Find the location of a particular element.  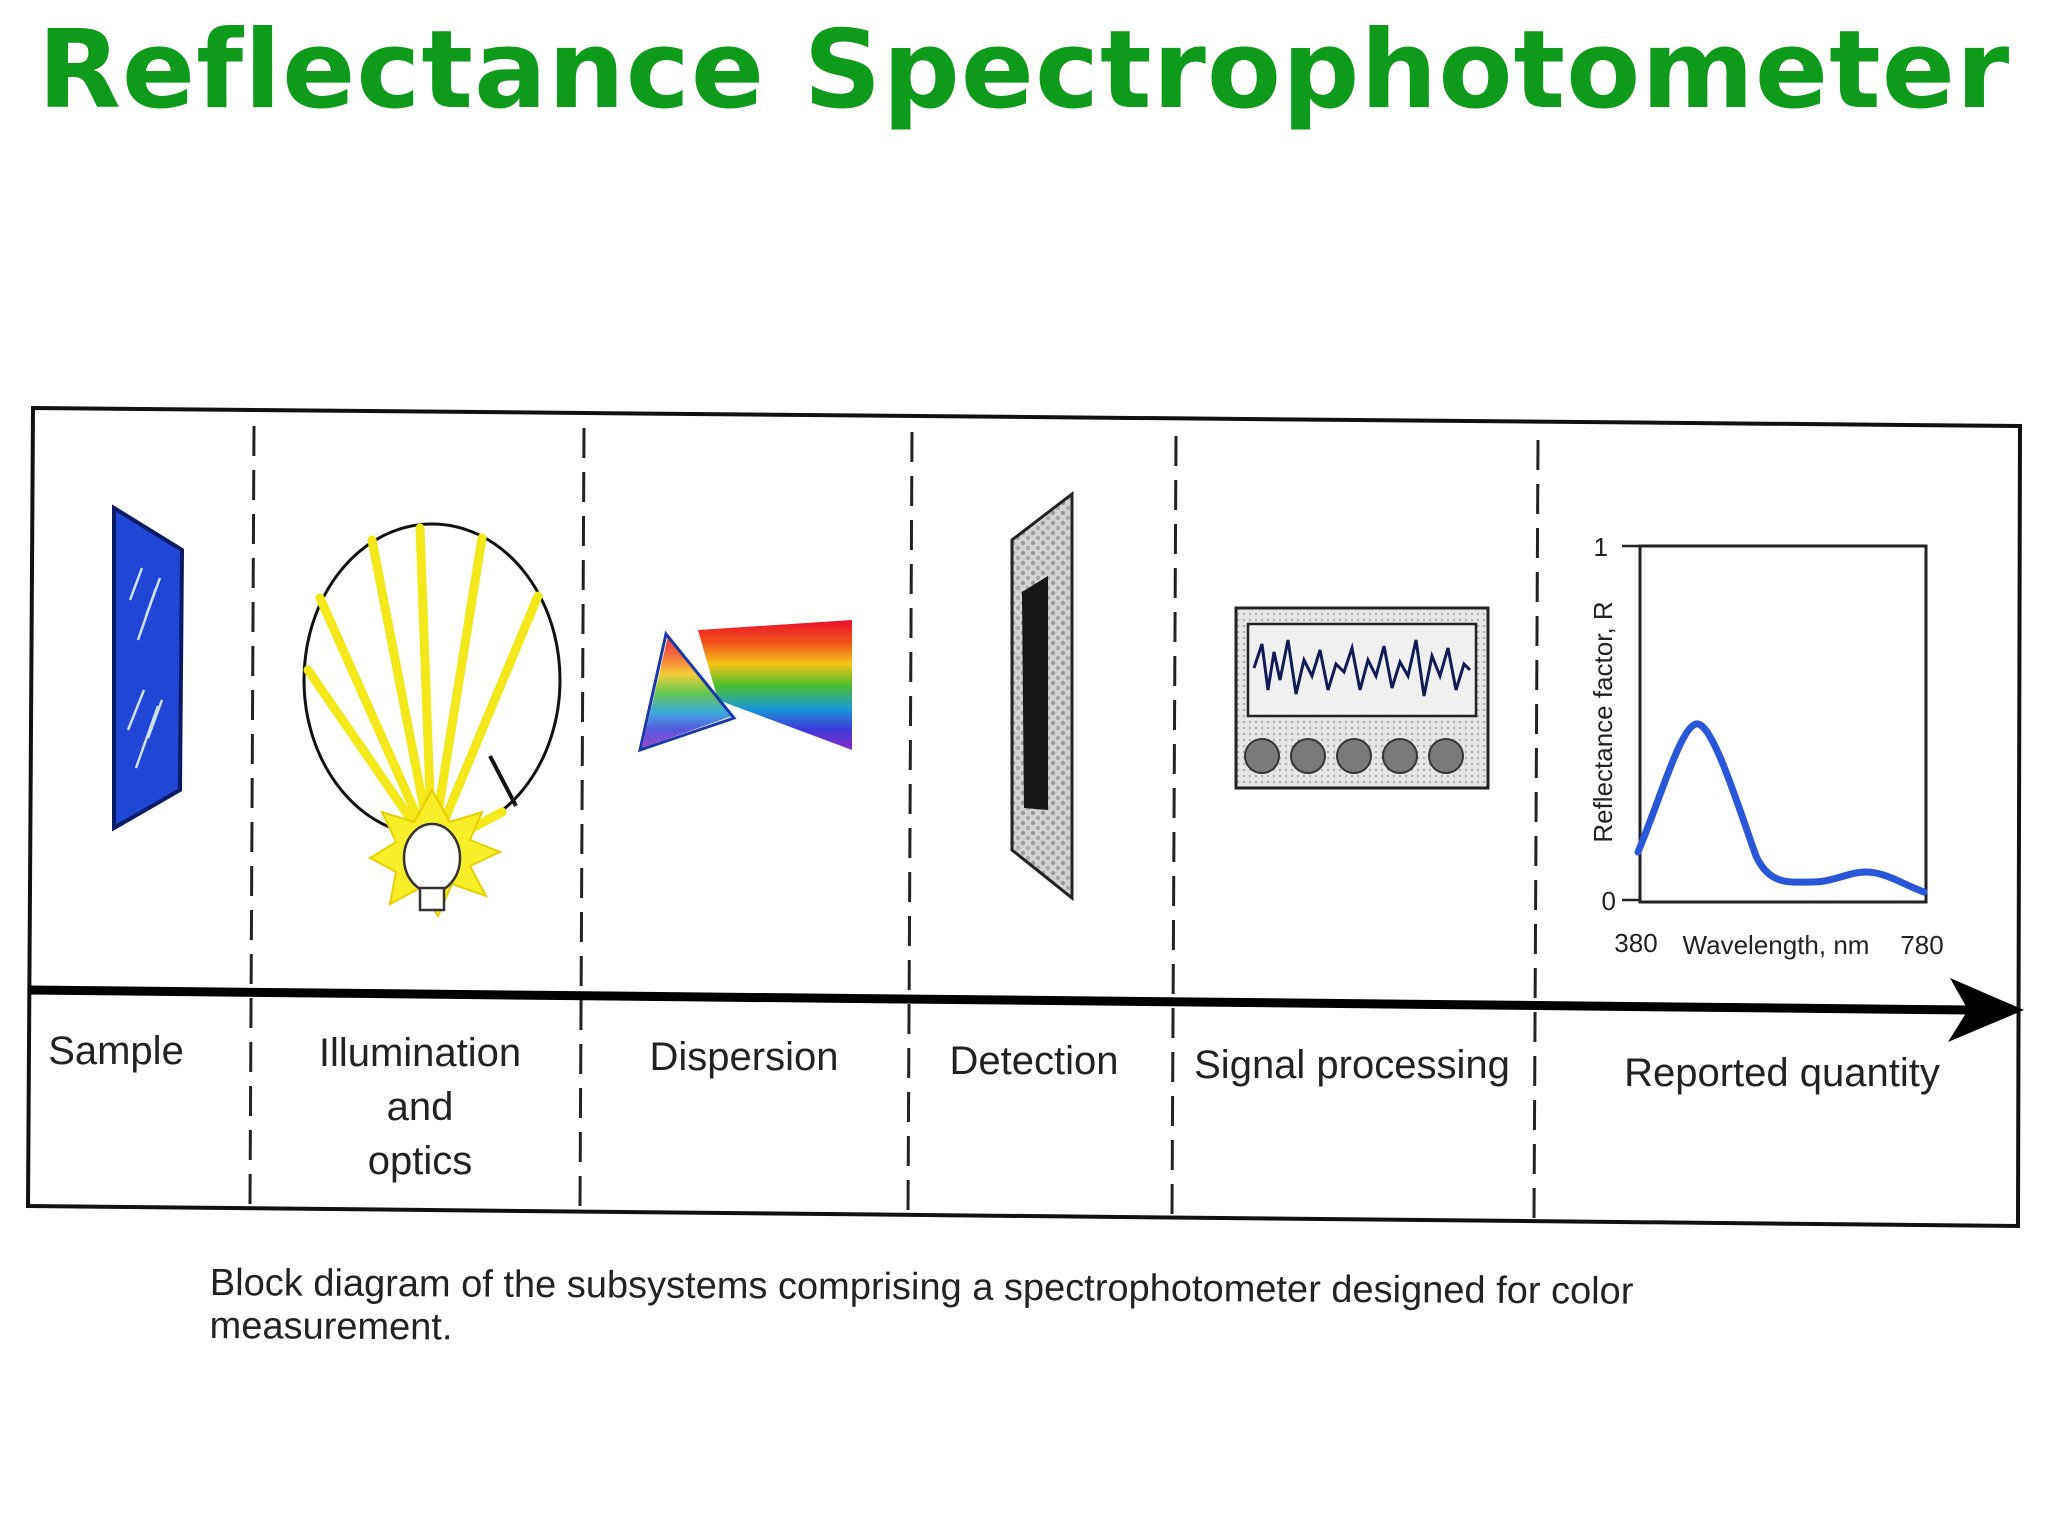

detector-array is located at coordinates (1042, 696).